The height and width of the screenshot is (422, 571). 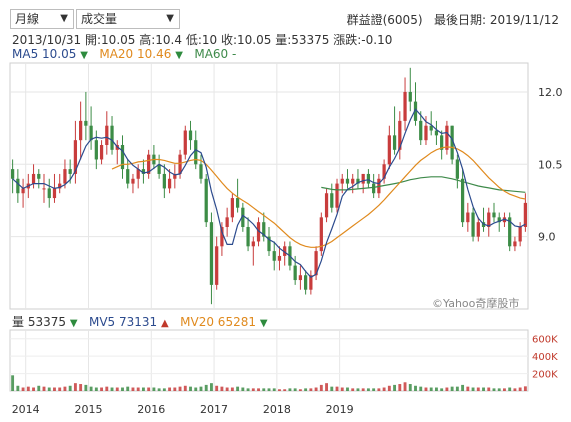 What do you see at coordinates (42, 19) in the screenshot?
I see `period-select: 月線 ▼` at bounding box center [42, 19].